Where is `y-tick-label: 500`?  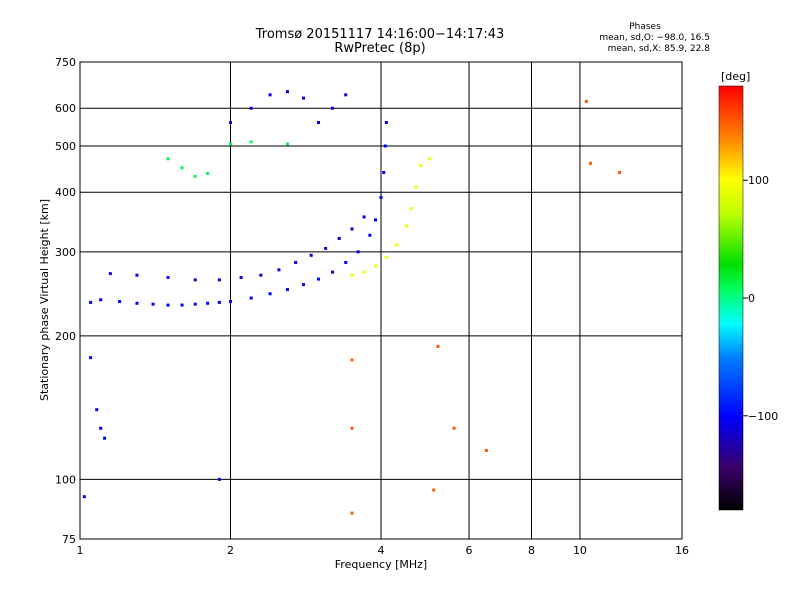
y-tick-label: 500 is located at coordinates (65, 146).